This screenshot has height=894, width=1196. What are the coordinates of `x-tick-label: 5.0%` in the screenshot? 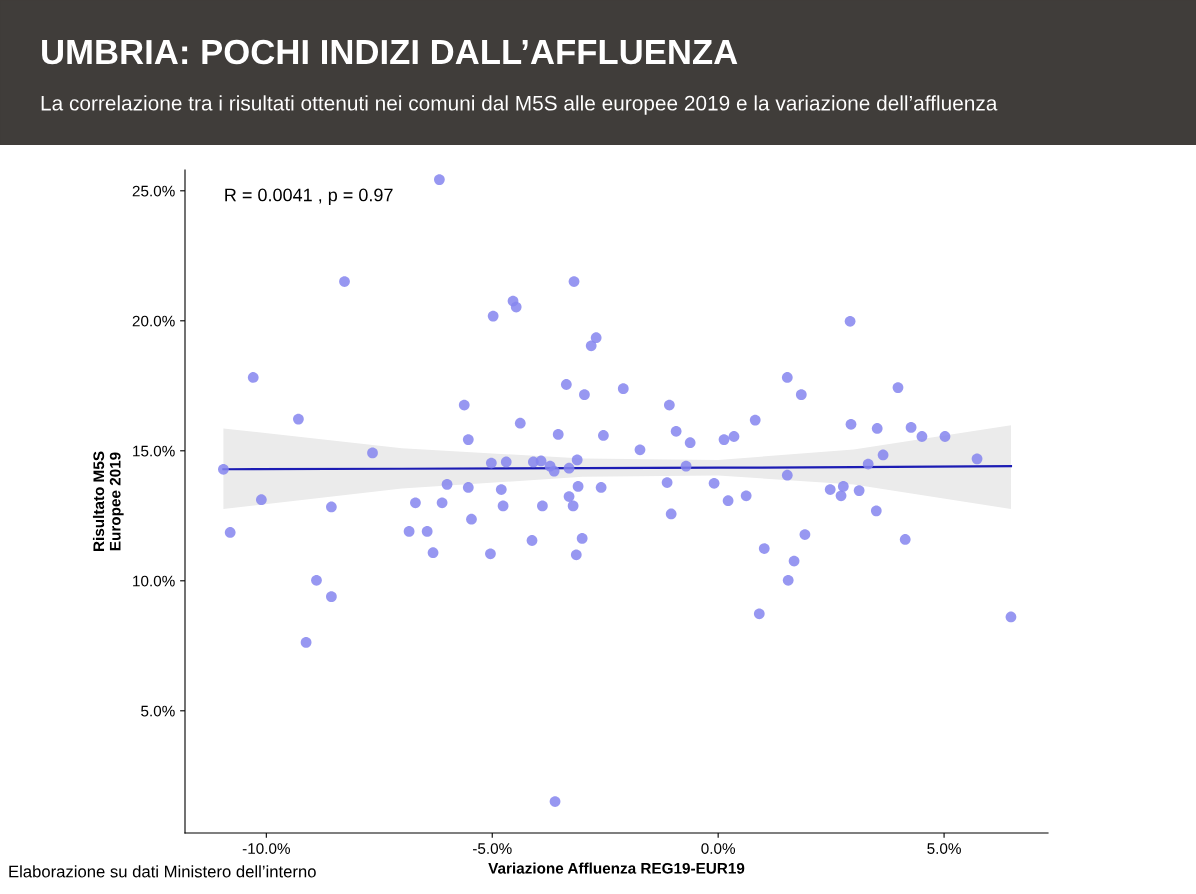 It's located at (944, 848).